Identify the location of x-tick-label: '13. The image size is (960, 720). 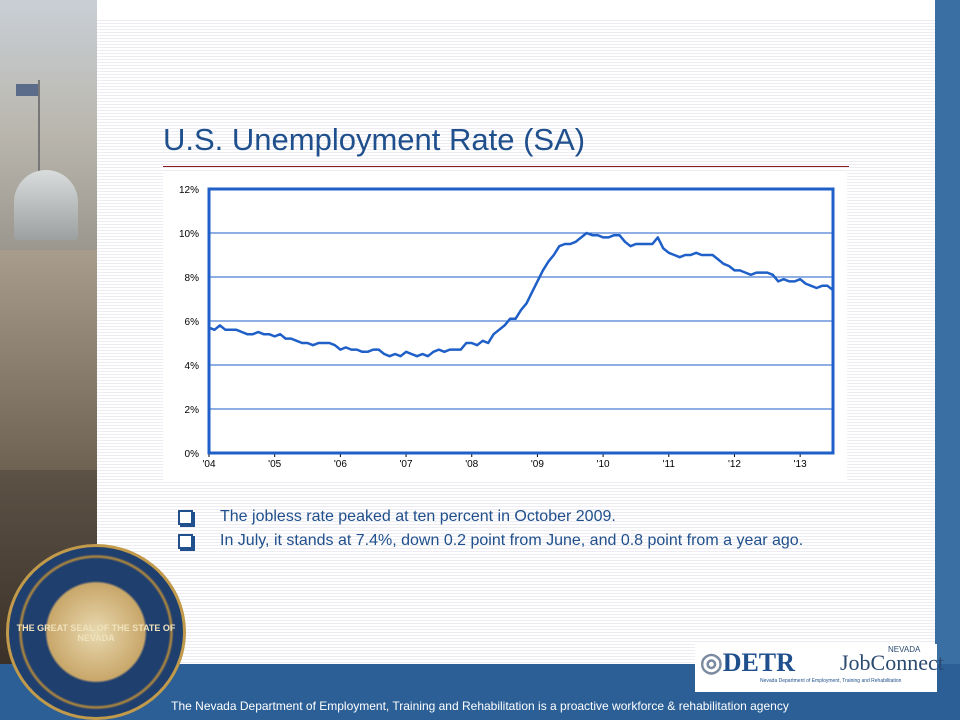
(800, 464).